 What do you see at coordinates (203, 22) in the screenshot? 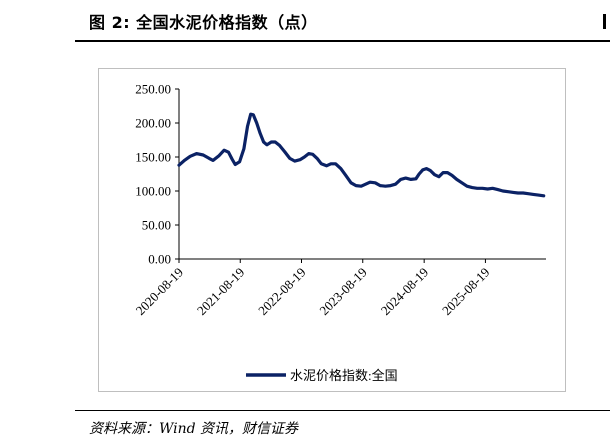
I see `figure-title: 图 2: 全国水泥价格指数（点）` at bounding box center [203, 22].